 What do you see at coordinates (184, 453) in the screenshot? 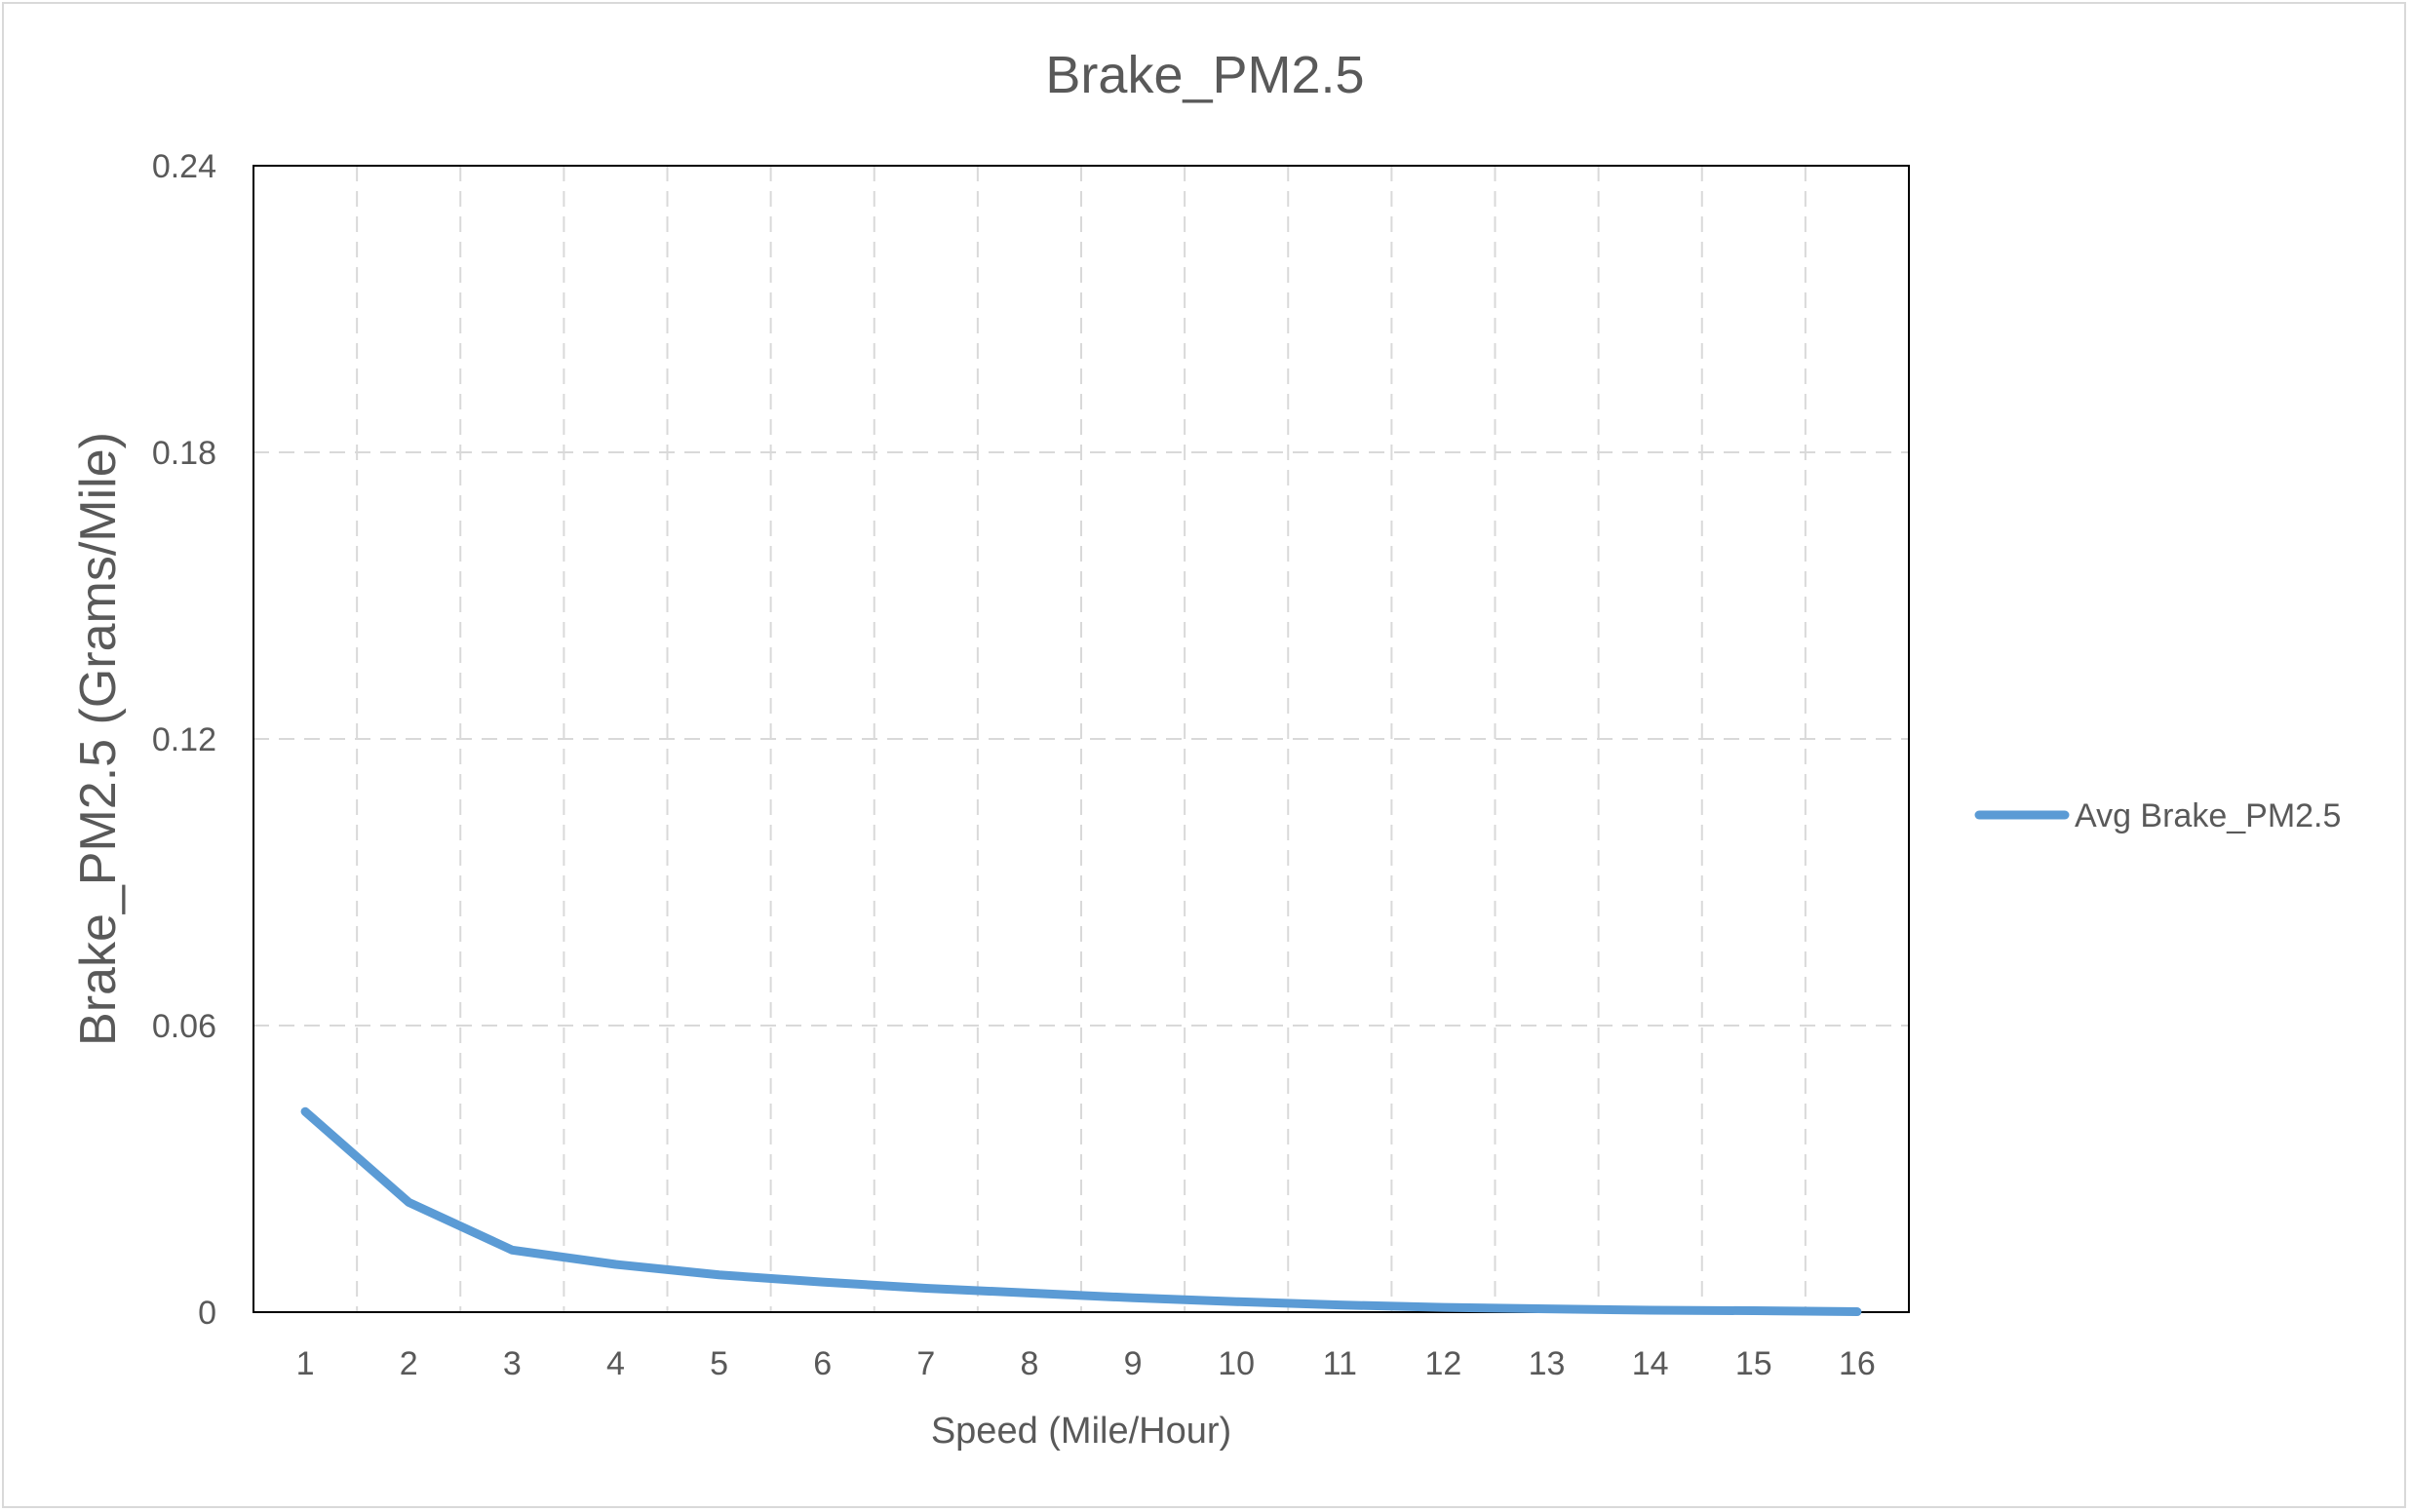
I see `y-tick-label: 0.18` at bounding box center [184, 453].